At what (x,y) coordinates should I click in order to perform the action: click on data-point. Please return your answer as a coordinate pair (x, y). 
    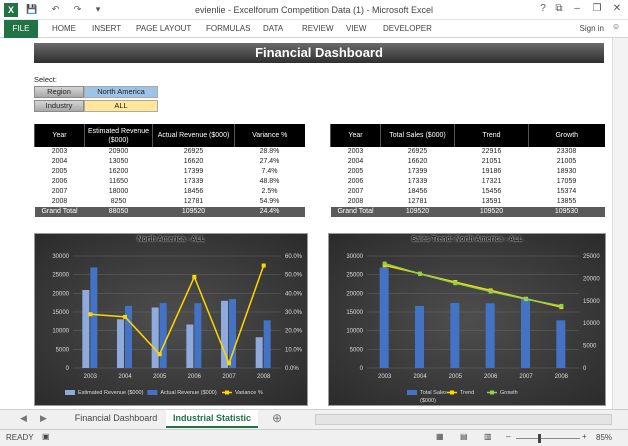
    Looking at the image, I should click on (526, 299).